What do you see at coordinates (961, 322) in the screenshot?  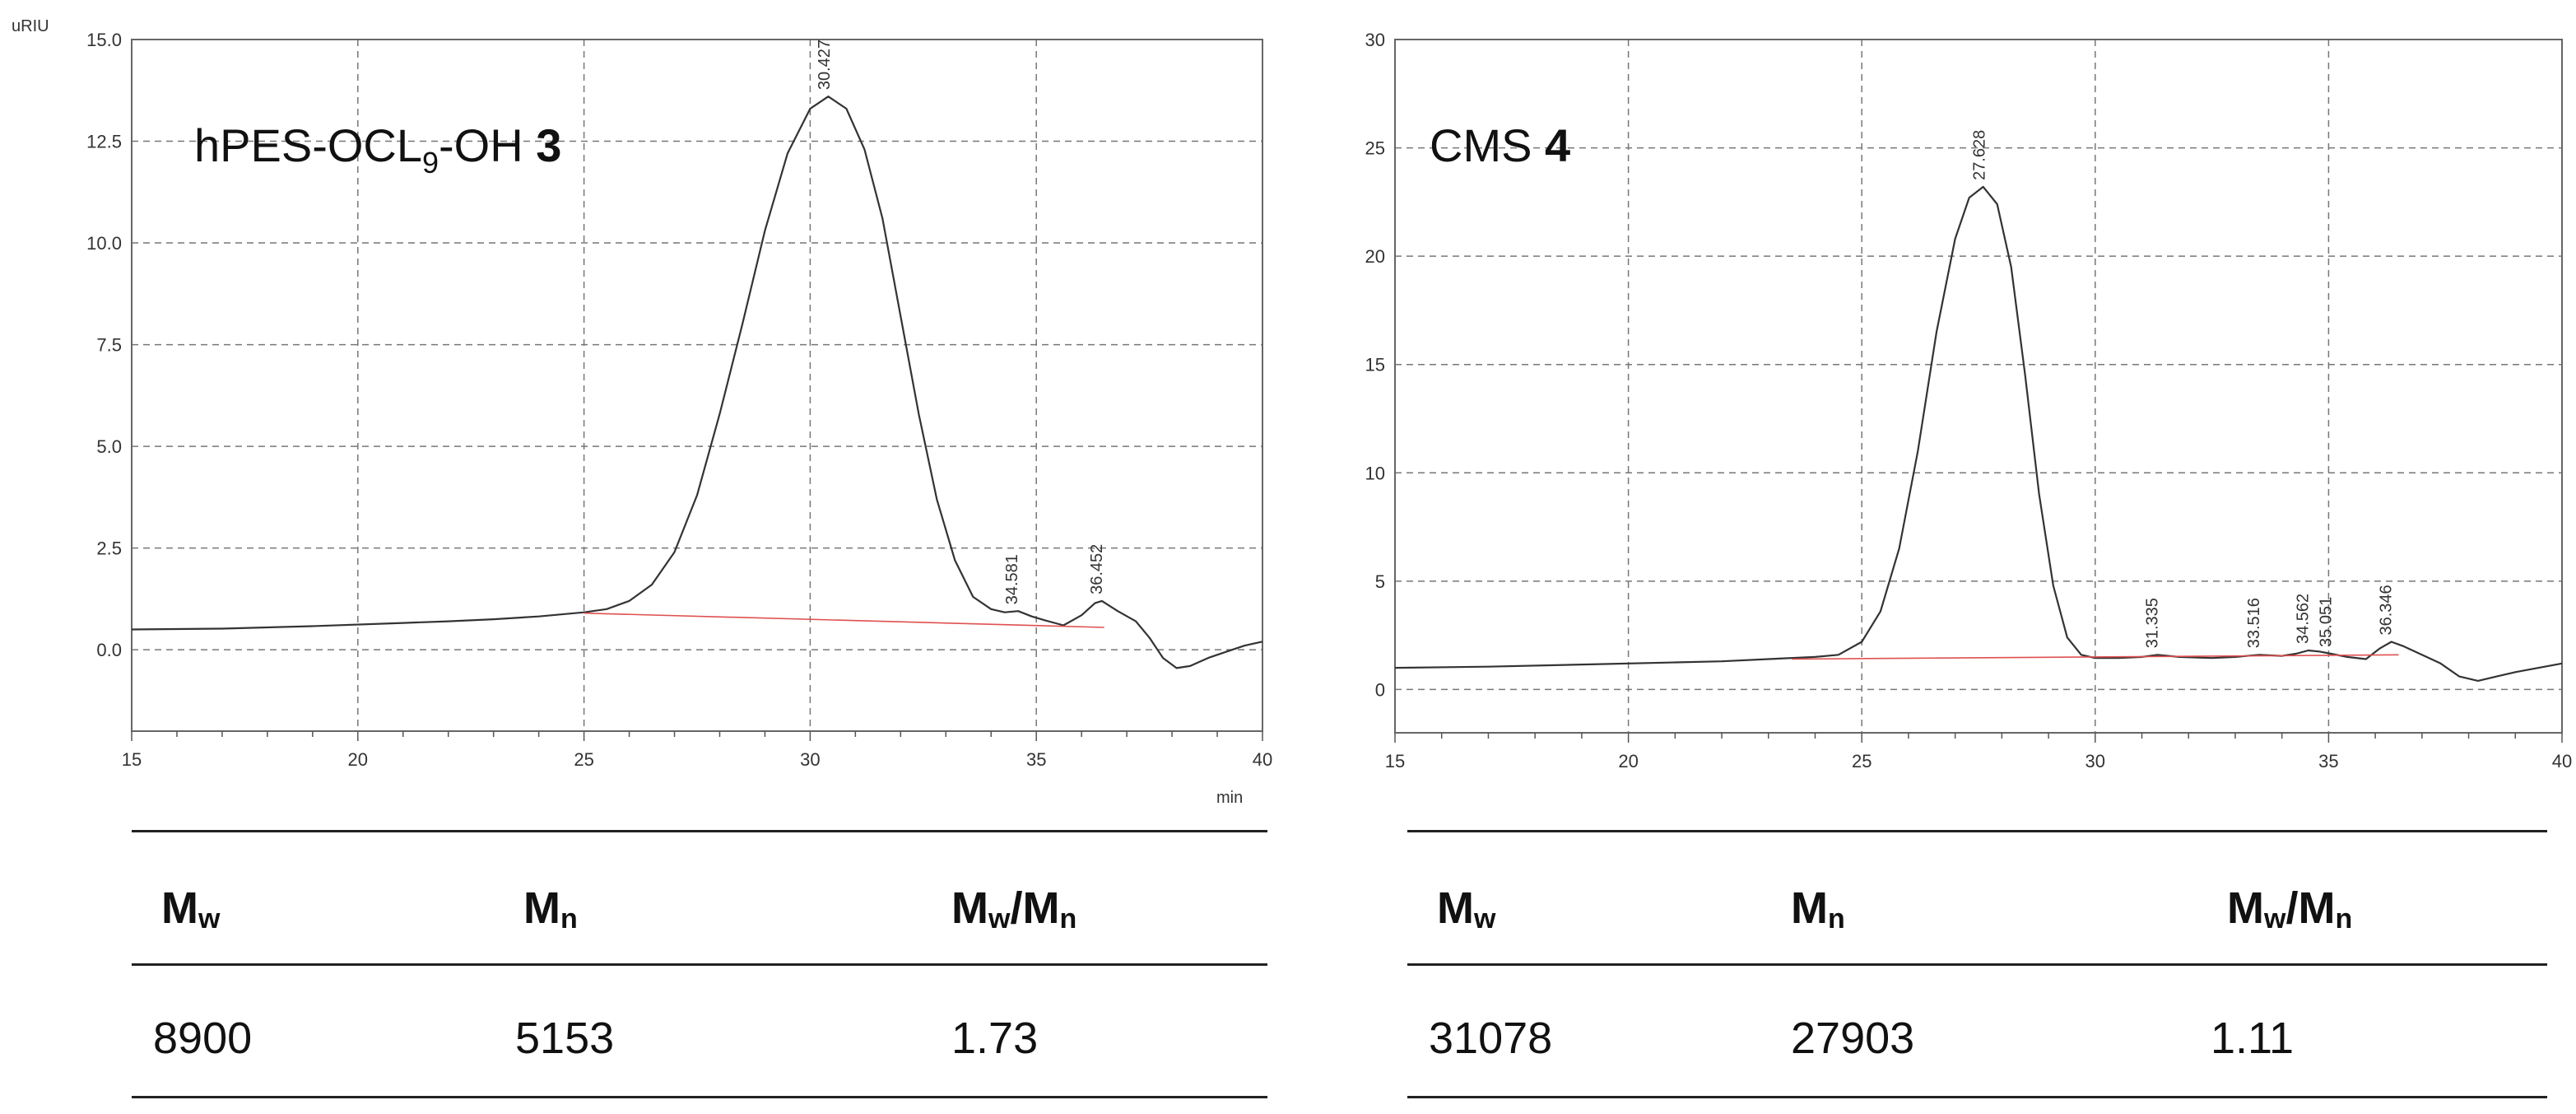 I see `peak-labels-left: 30.427 34.581 36.452` at bounding box center [961, 322].